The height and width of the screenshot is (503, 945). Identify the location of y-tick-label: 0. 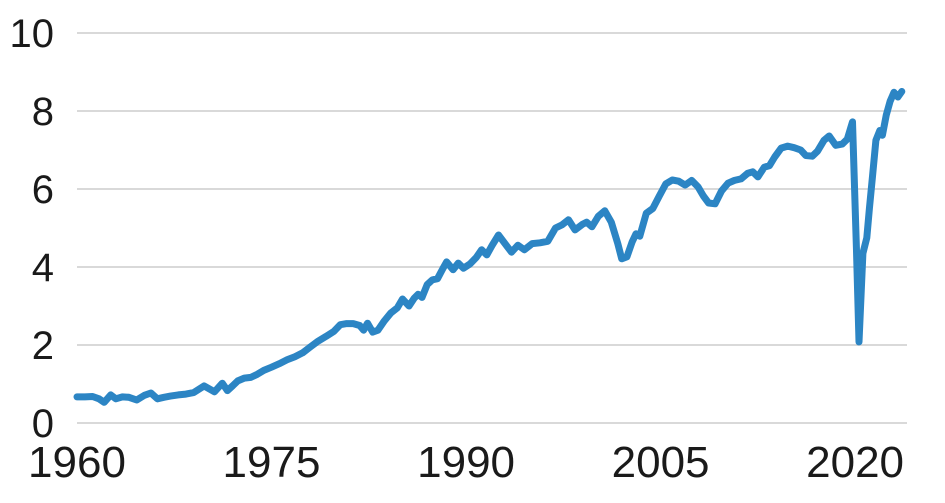
(43, 424).